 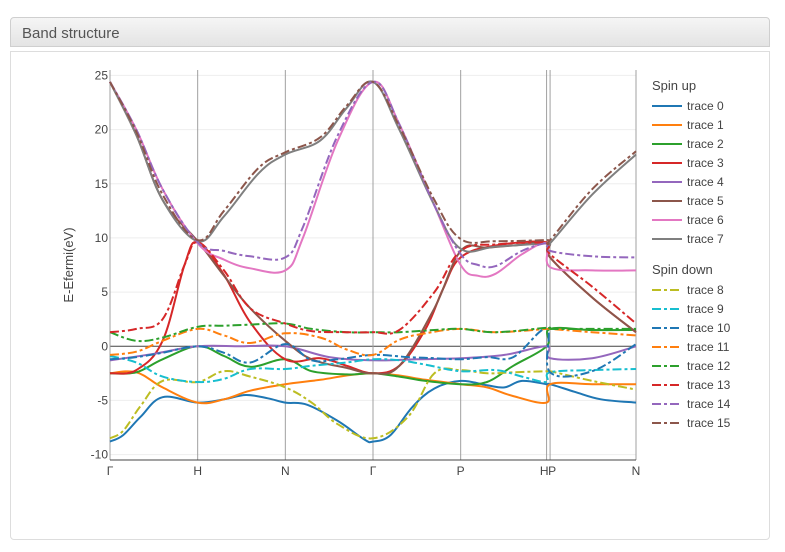 I want to click on legend-item: trace 6, so click(x=688, y=220).